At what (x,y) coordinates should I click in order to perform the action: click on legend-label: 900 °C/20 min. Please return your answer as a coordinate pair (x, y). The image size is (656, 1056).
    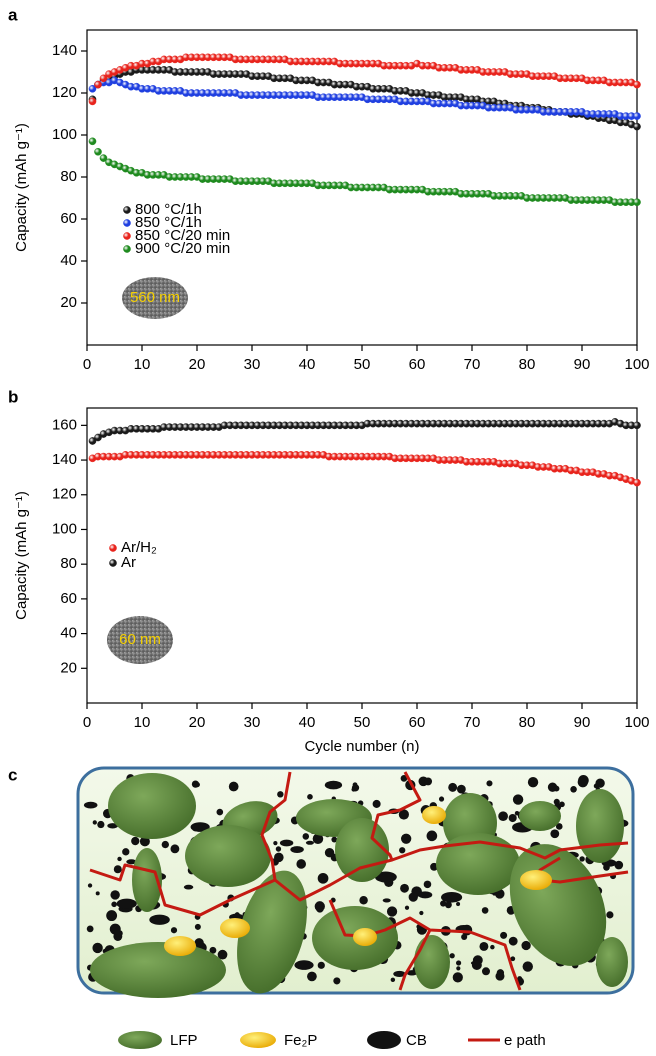
    Looking at the image, I should click on (182, 248).